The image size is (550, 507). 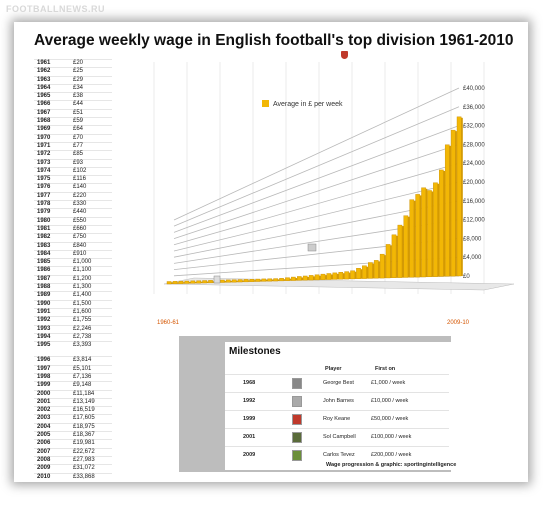 I want to click on bar-1966, so click(x=198, y=282).